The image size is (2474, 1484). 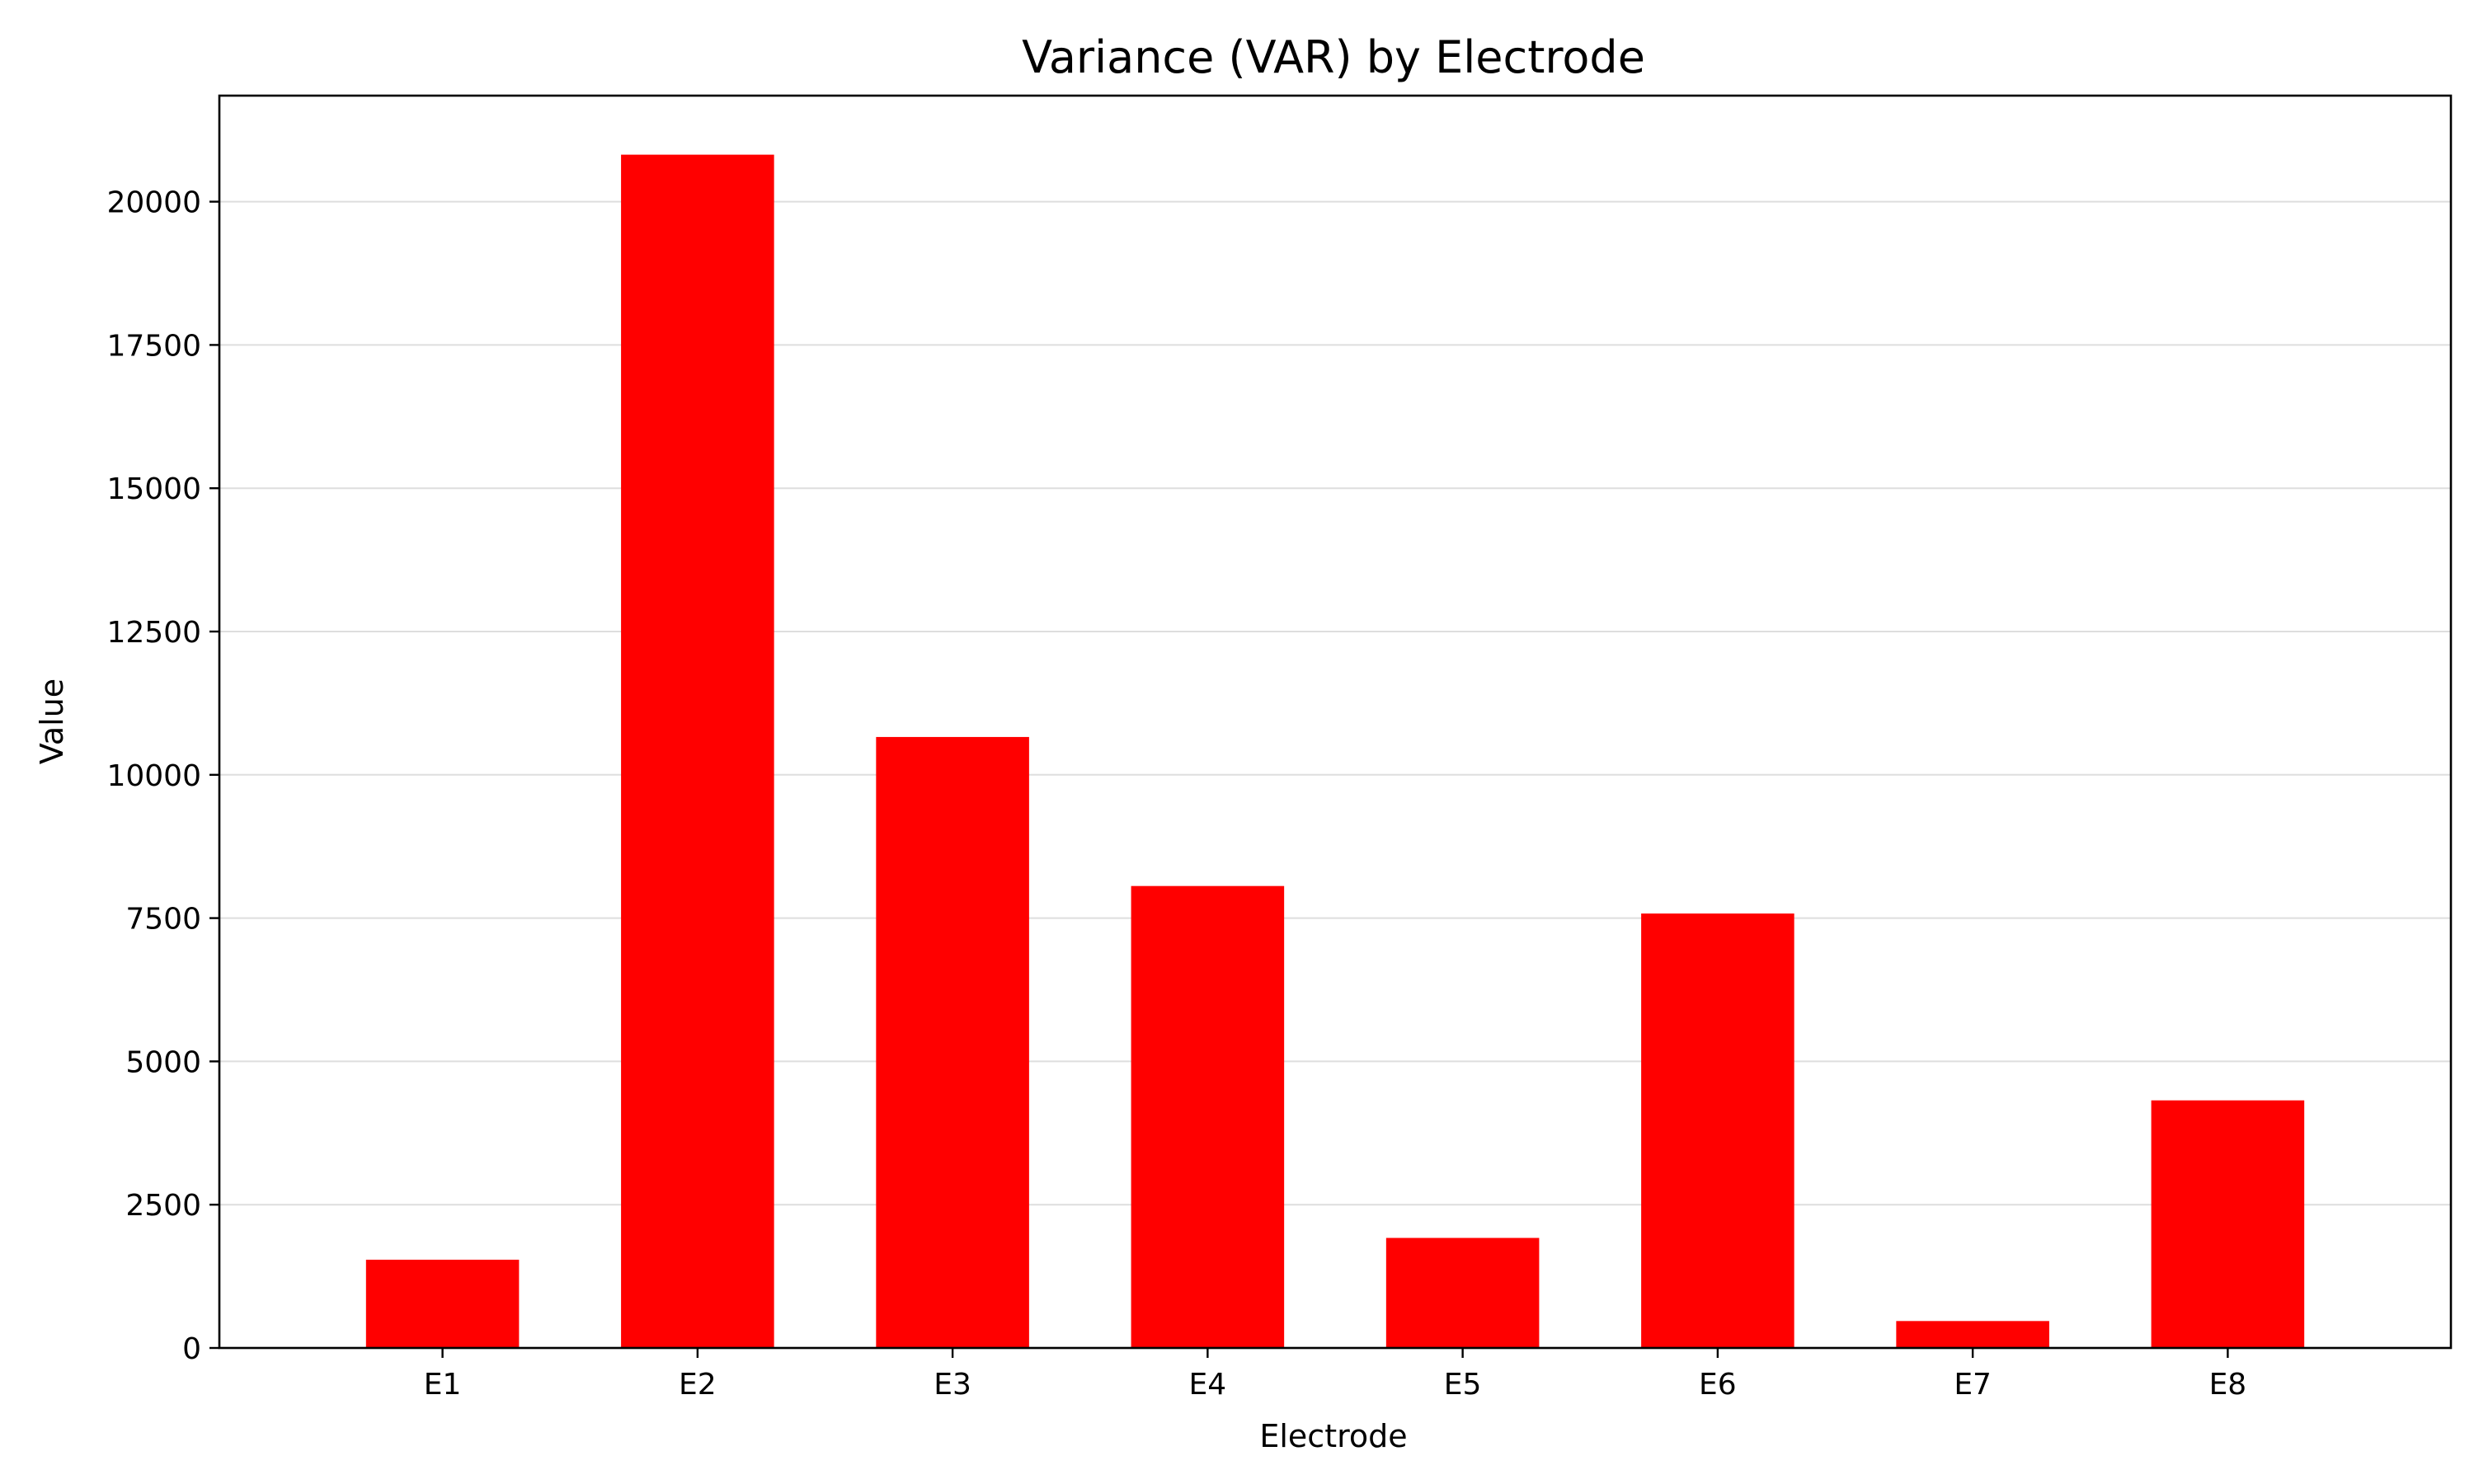 I want to click on bar-e6, so click(x=1717, y=1130).